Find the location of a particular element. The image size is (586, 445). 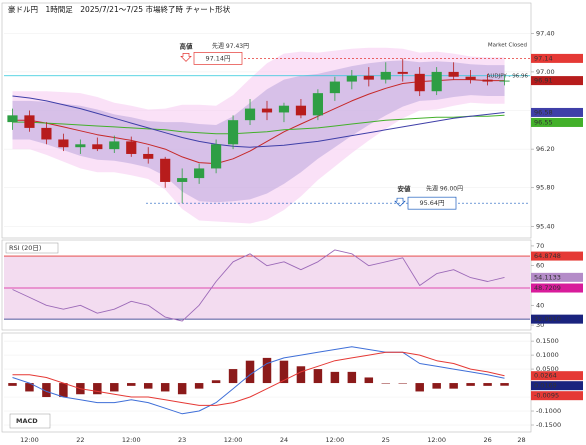

rsi-line is located at coordinates (258, 285).